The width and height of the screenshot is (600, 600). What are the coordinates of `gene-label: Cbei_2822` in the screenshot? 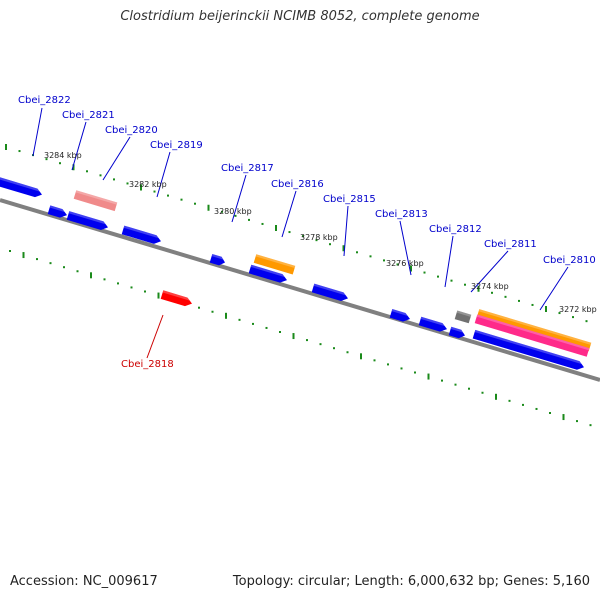 It's located at (44, 100).